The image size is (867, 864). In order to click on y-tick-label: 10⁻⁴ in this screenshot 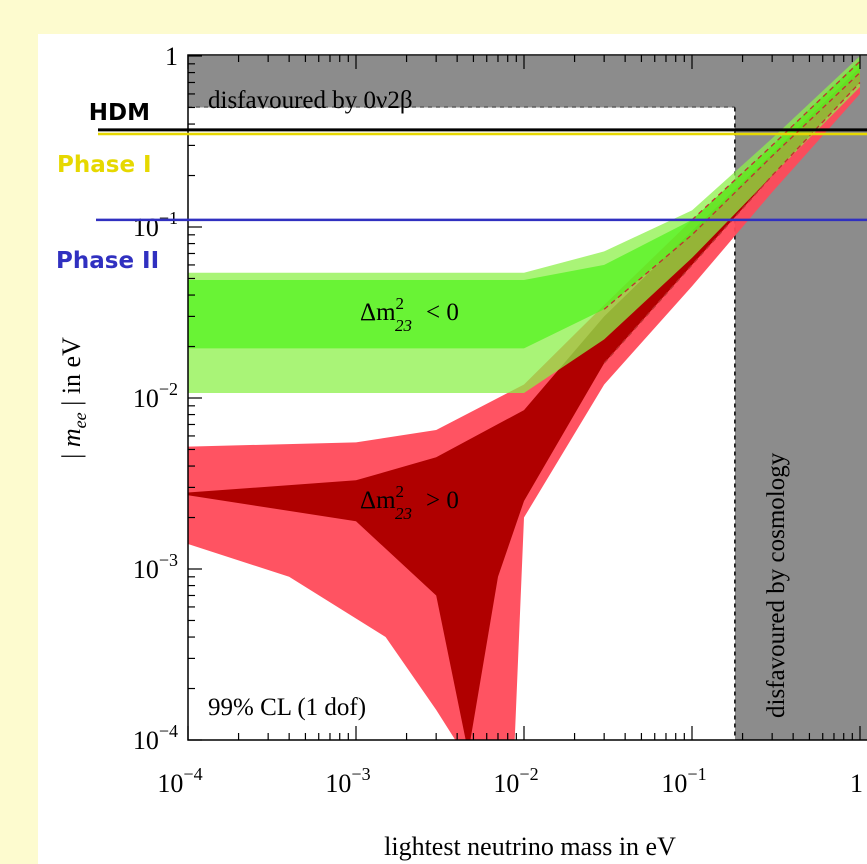, I will do `click(155, 738)`.